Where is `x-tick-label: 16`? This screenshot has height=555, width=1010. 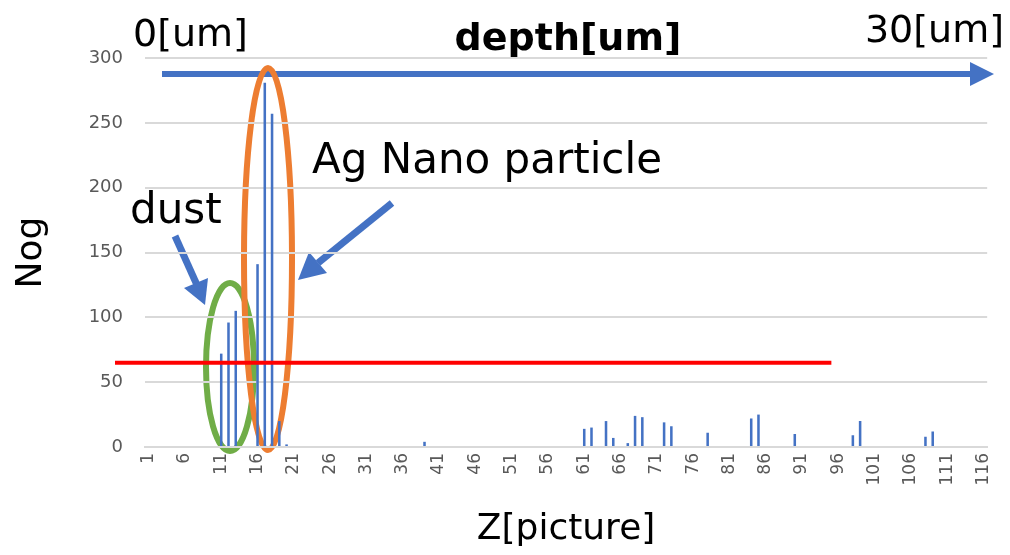
x-tick-label: 16 is located at coordinates (255, 464).